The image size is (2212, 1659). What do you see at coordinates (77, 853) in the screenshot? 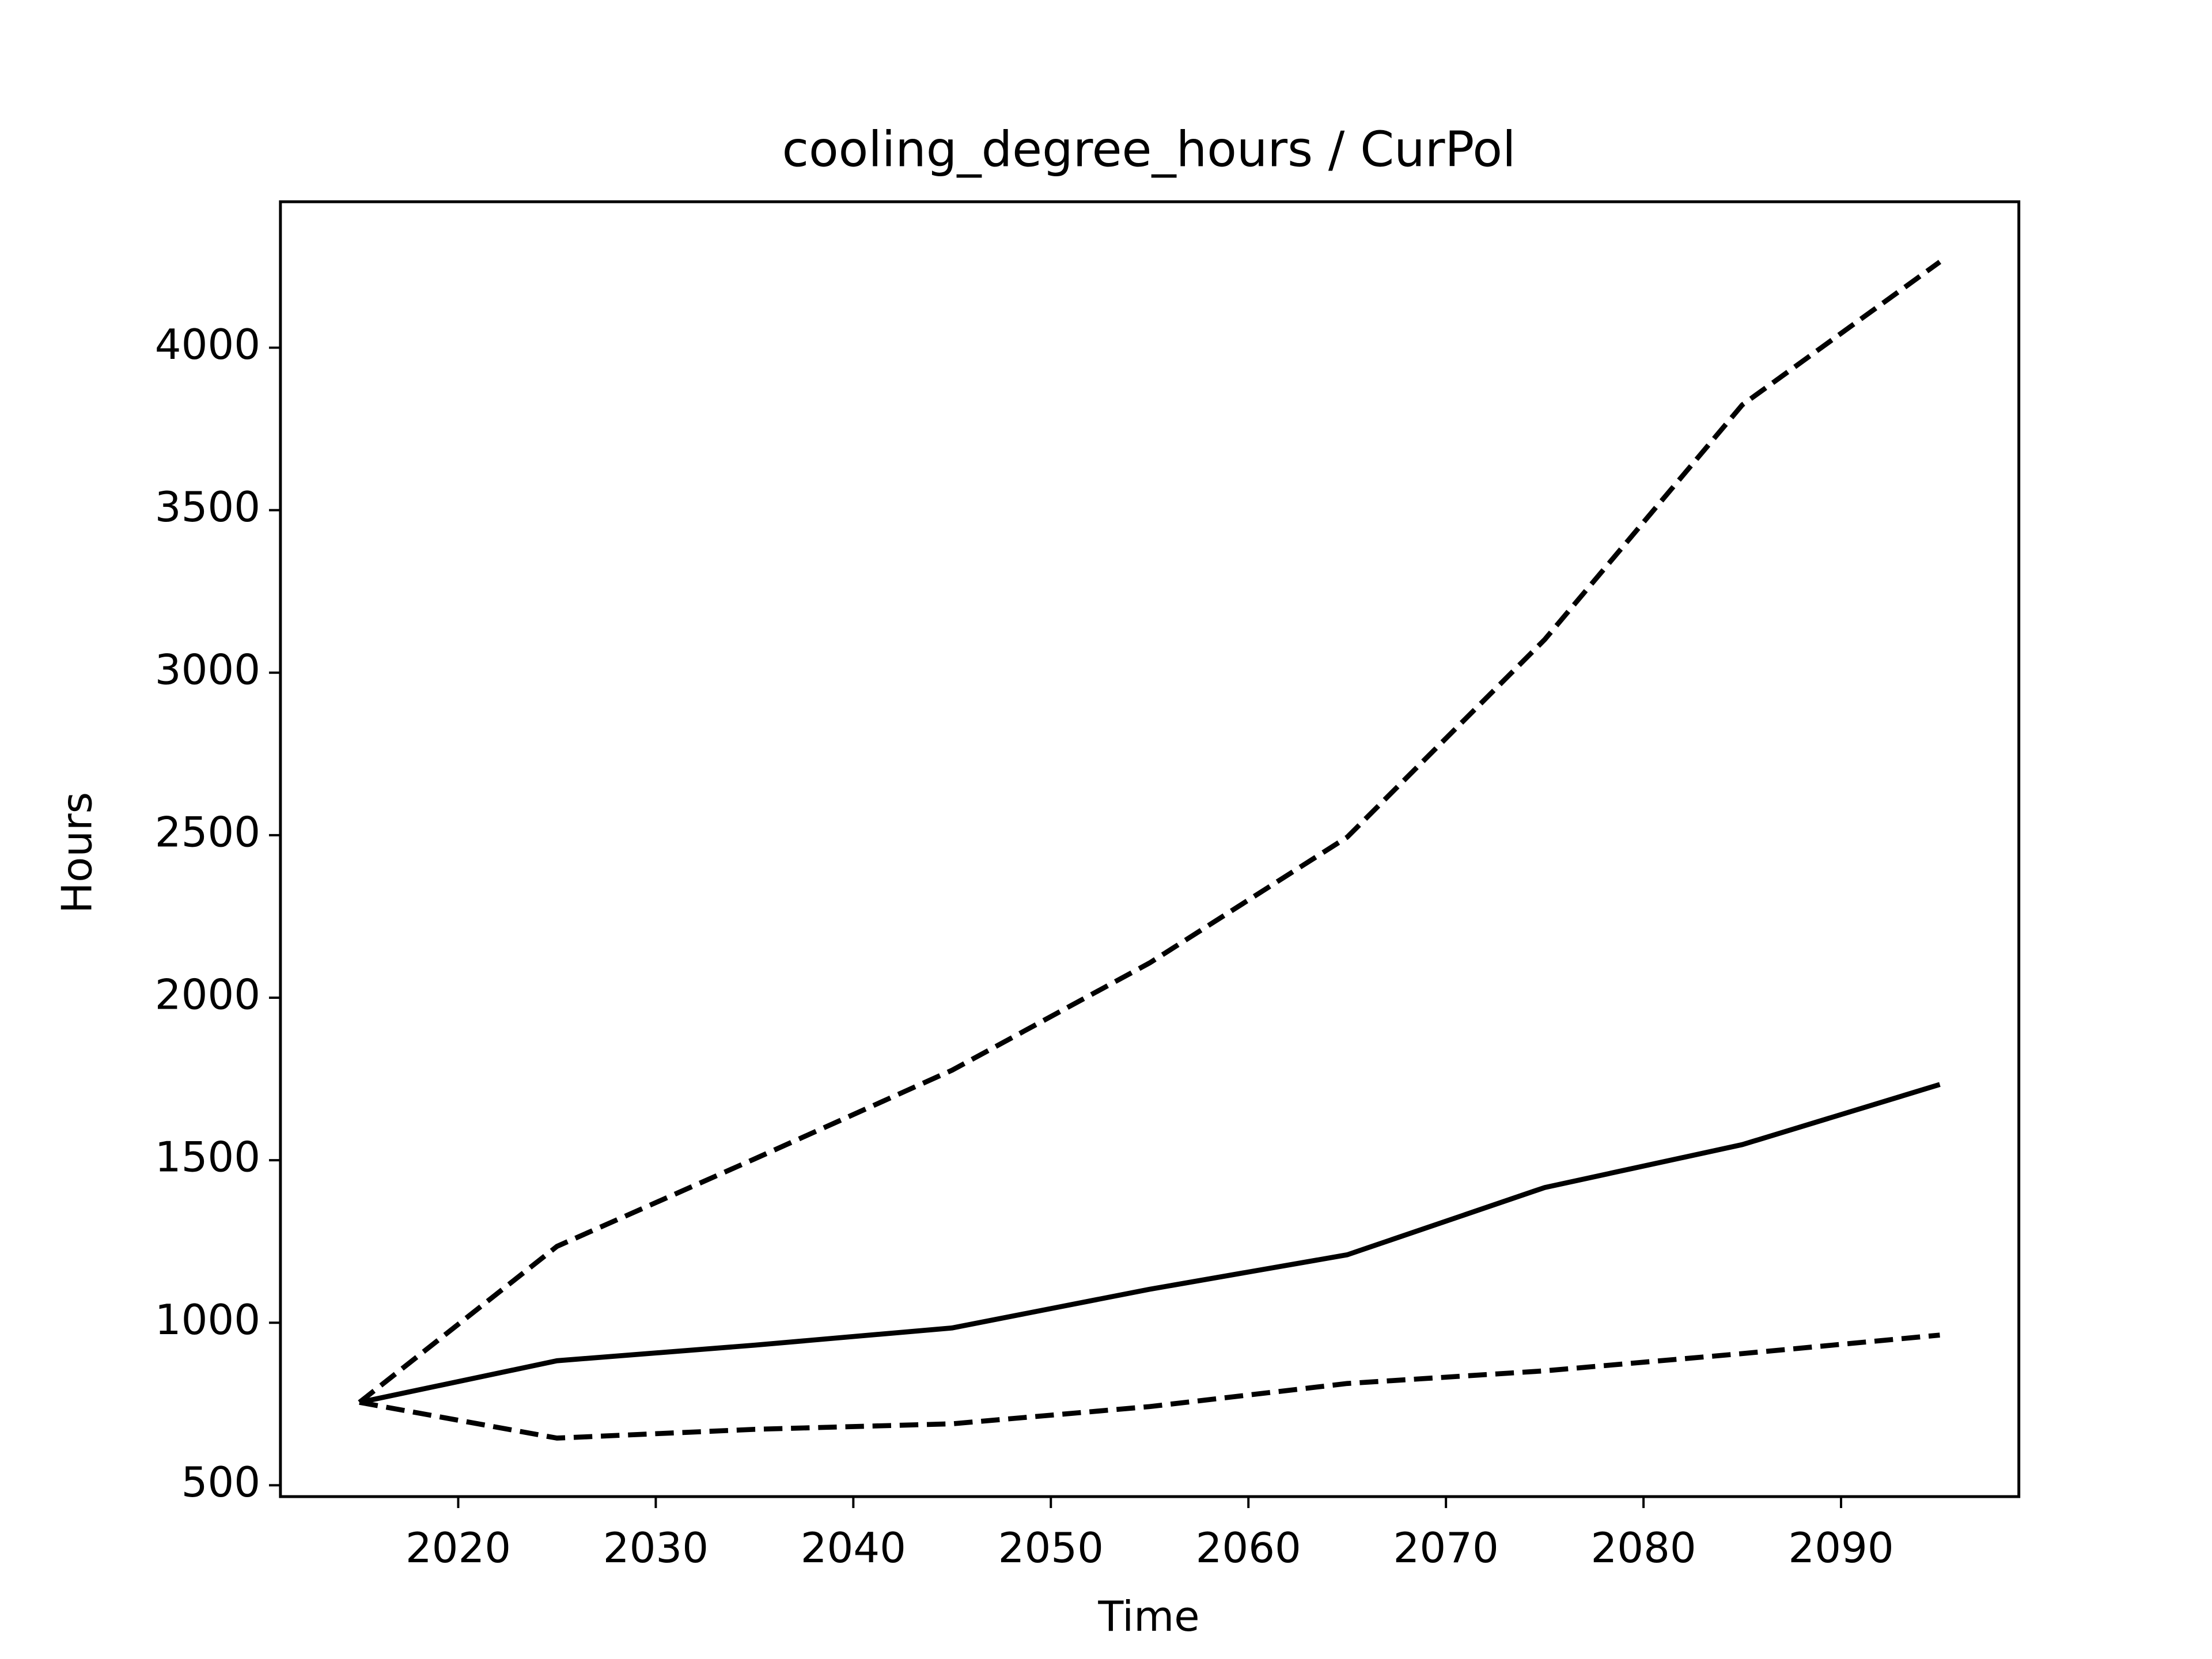
I see `y-axis-label: Hours` at bounding box center [77, 853].